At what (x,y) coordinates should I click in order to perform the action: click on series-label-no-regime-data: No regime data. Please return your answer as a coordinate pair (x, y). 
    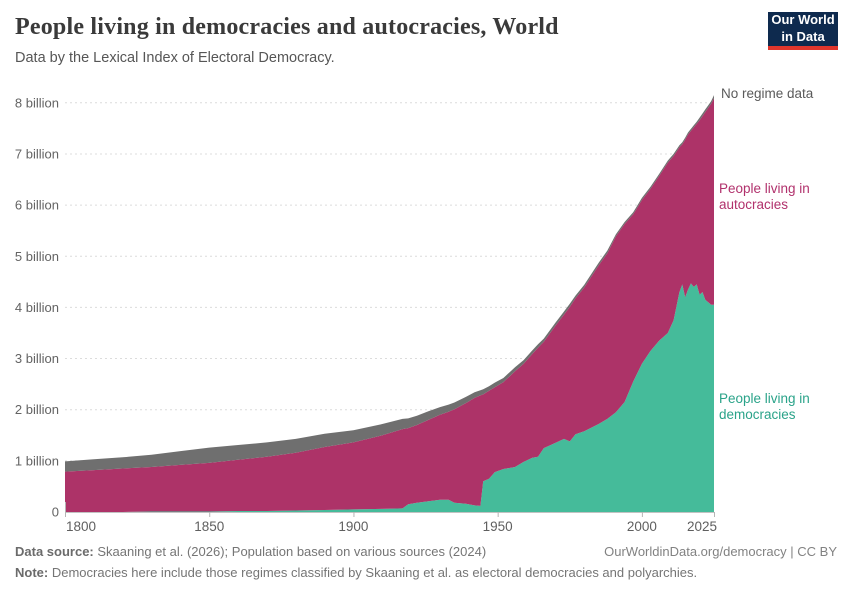
    Looking at the image, I should click on (767, 93).